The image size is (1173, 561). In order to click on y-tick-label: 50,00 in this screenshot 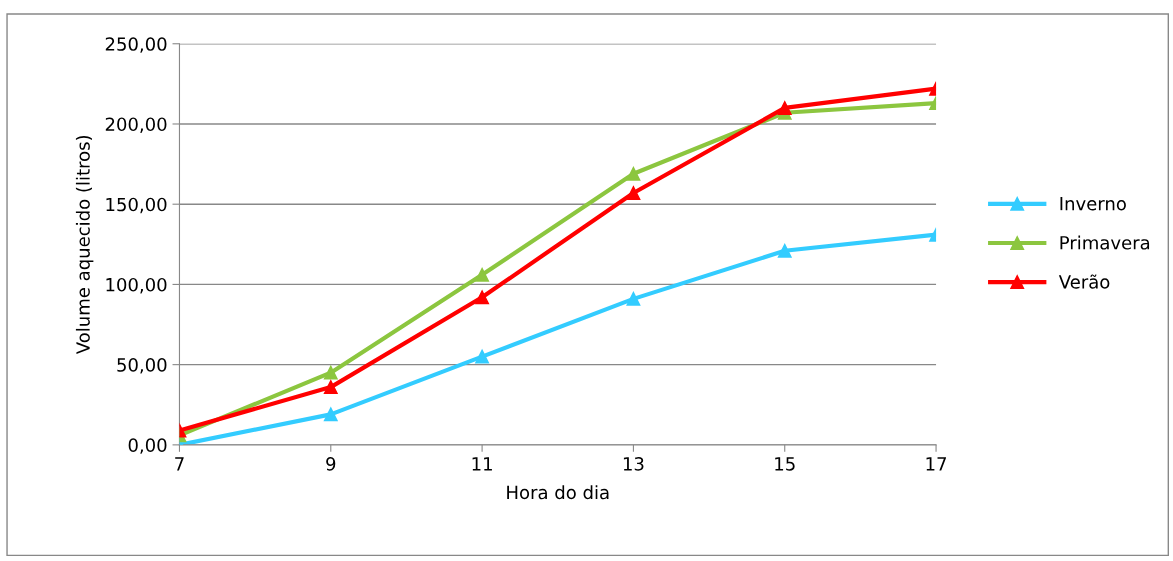, I will do `click(142, 366)`.